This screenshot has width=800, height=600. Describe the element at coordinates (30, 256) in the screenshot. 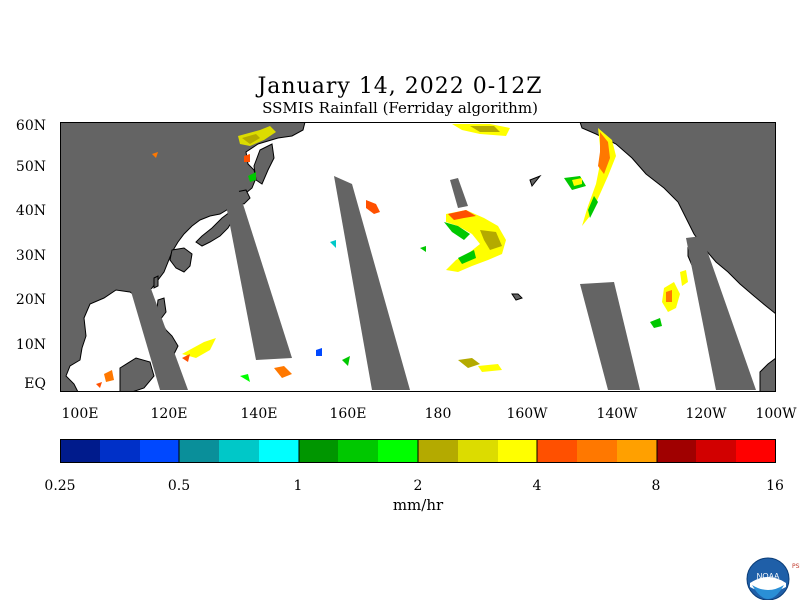

I see `lat-label-30n: 30N` at that location.